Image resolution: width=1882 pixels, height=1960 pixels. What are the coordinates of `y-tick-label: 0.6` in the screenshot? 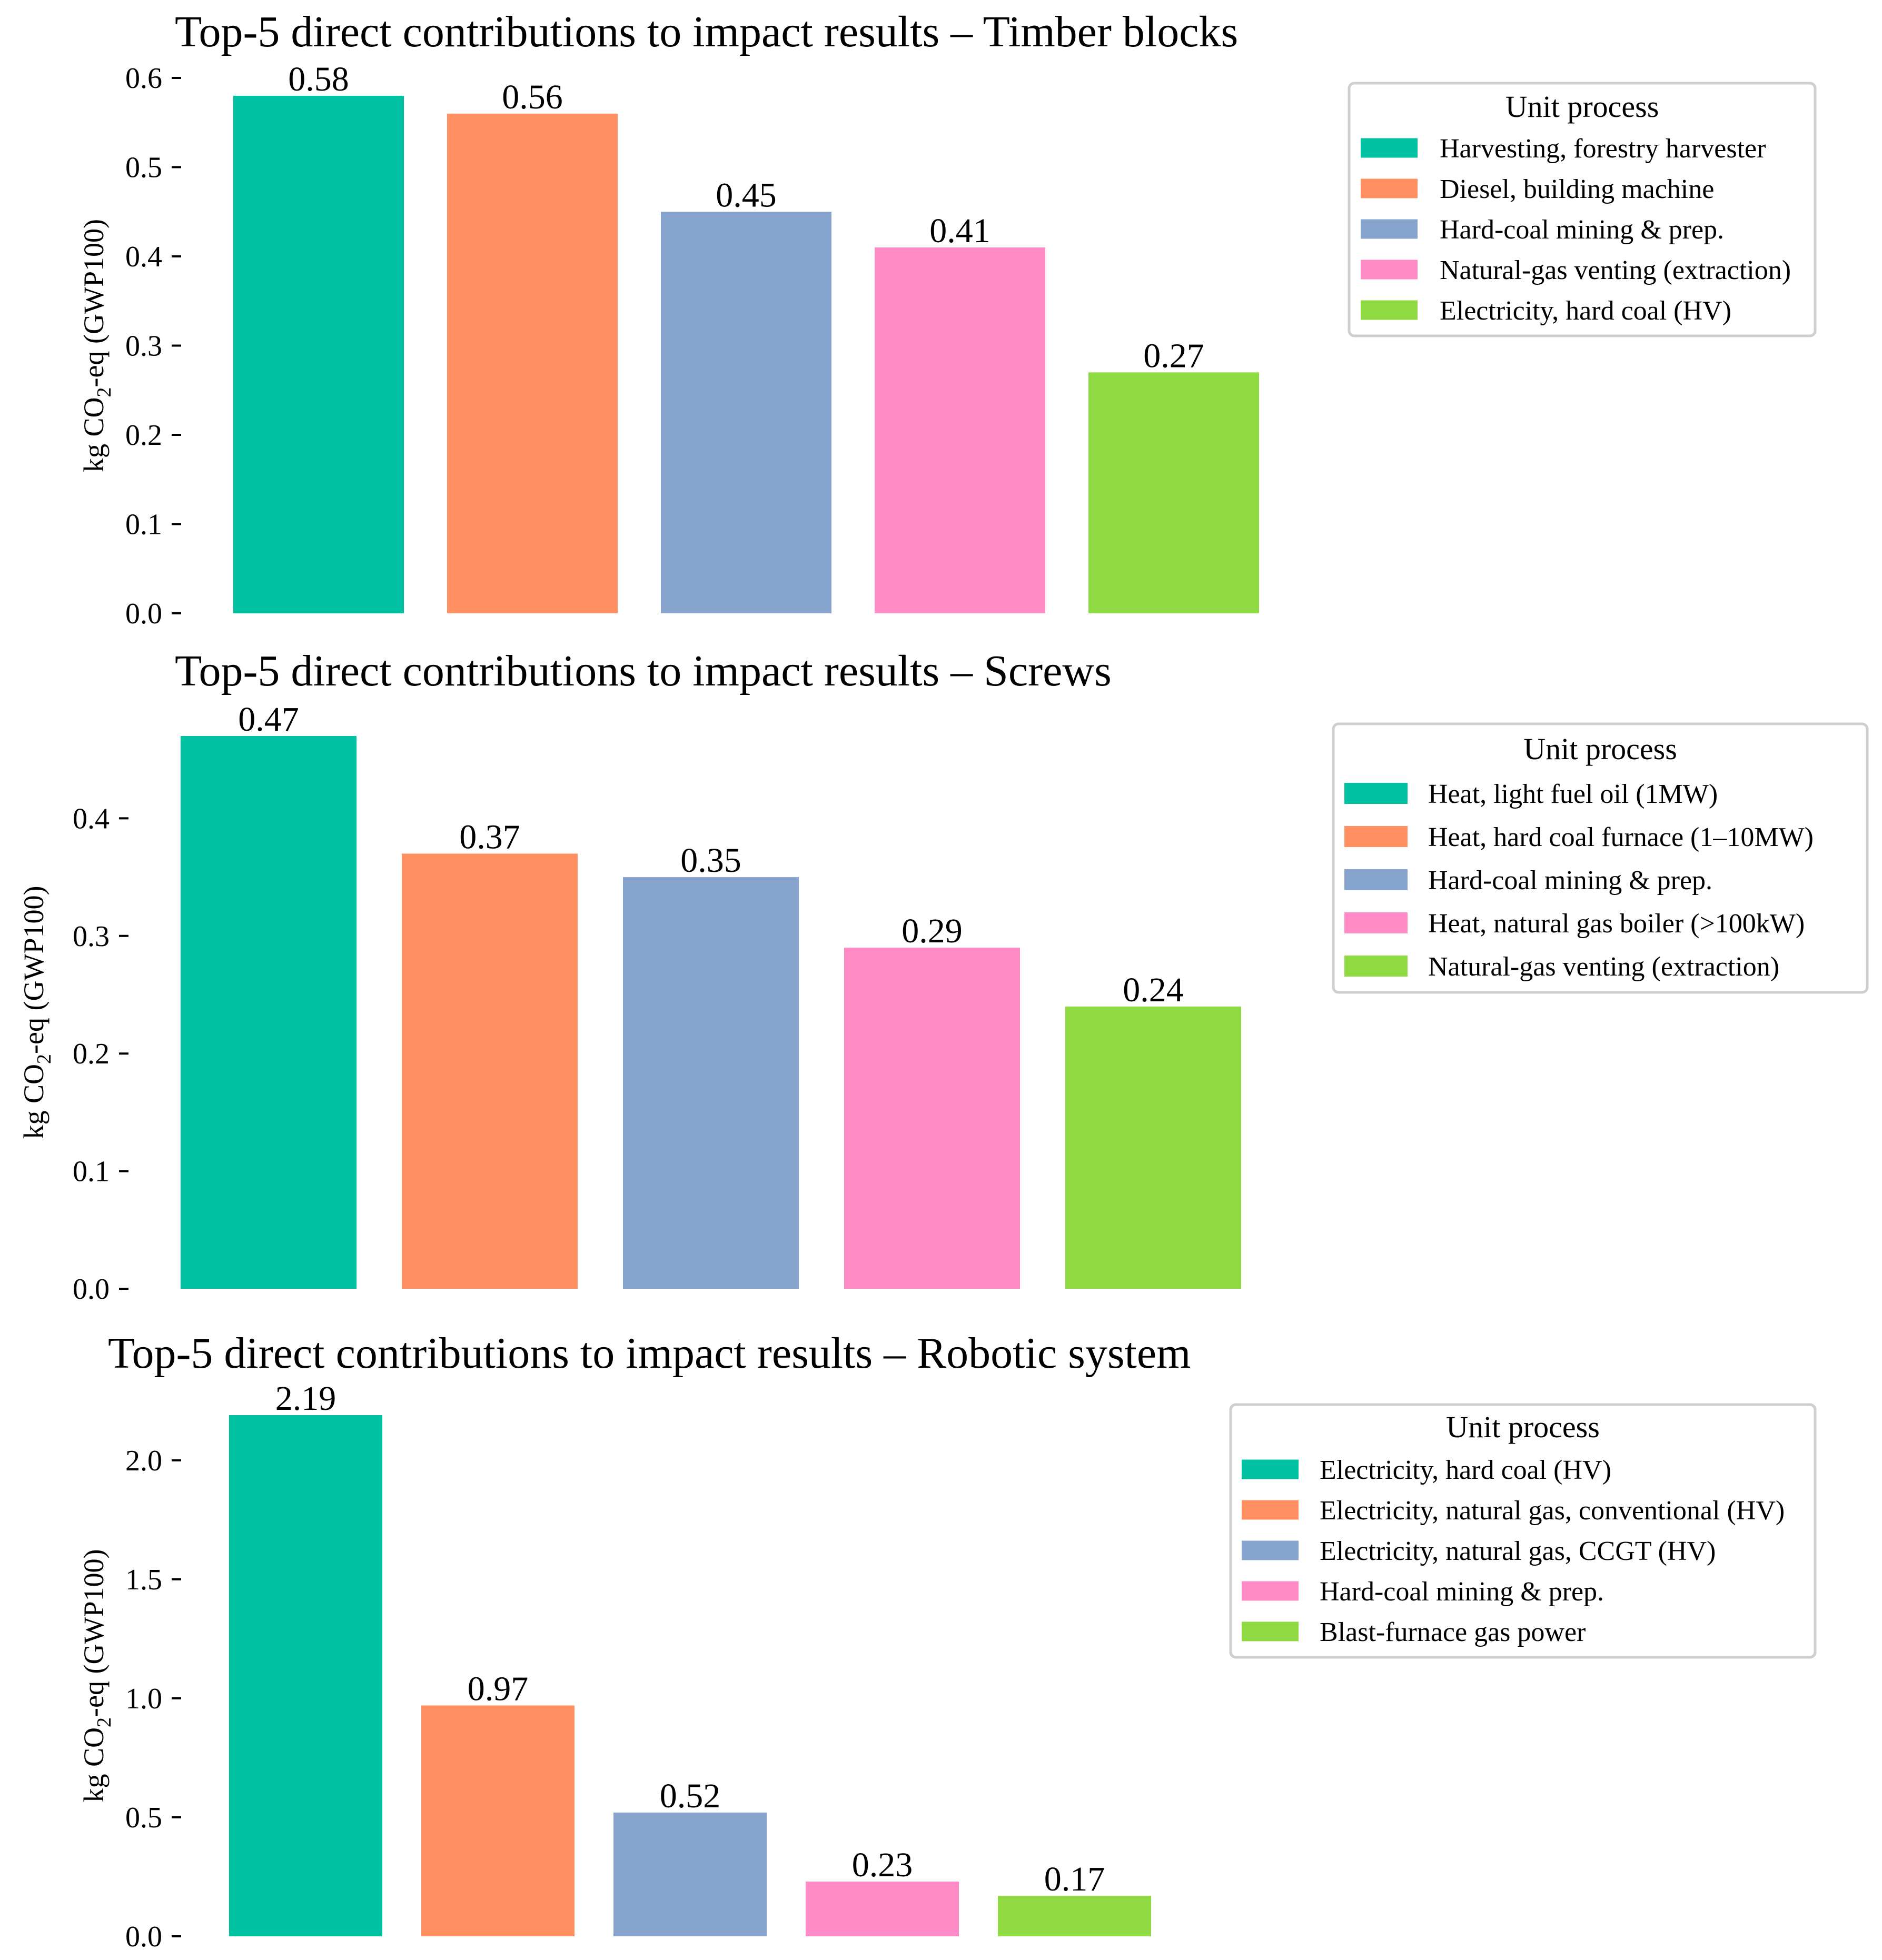 It's located at (143, 78).